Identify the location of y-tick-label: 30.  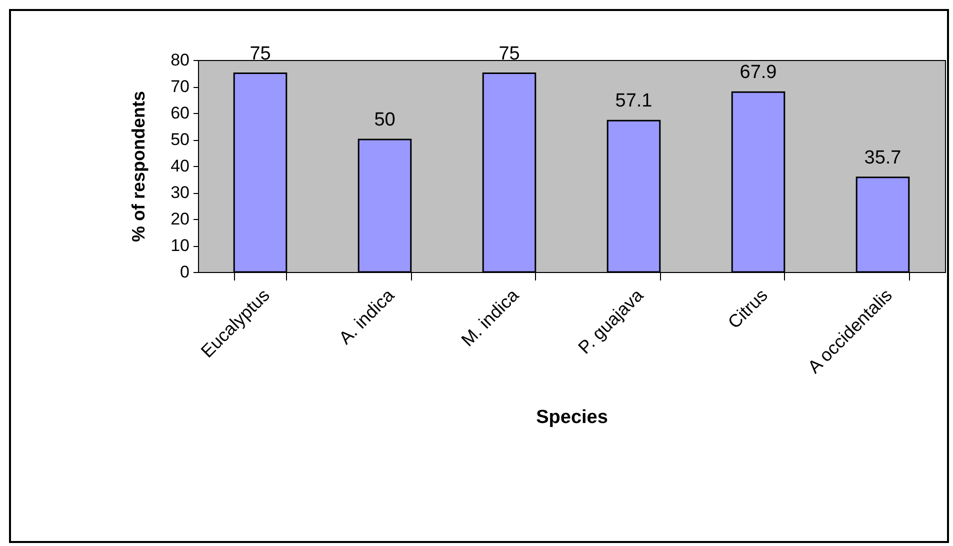
(180, 192).